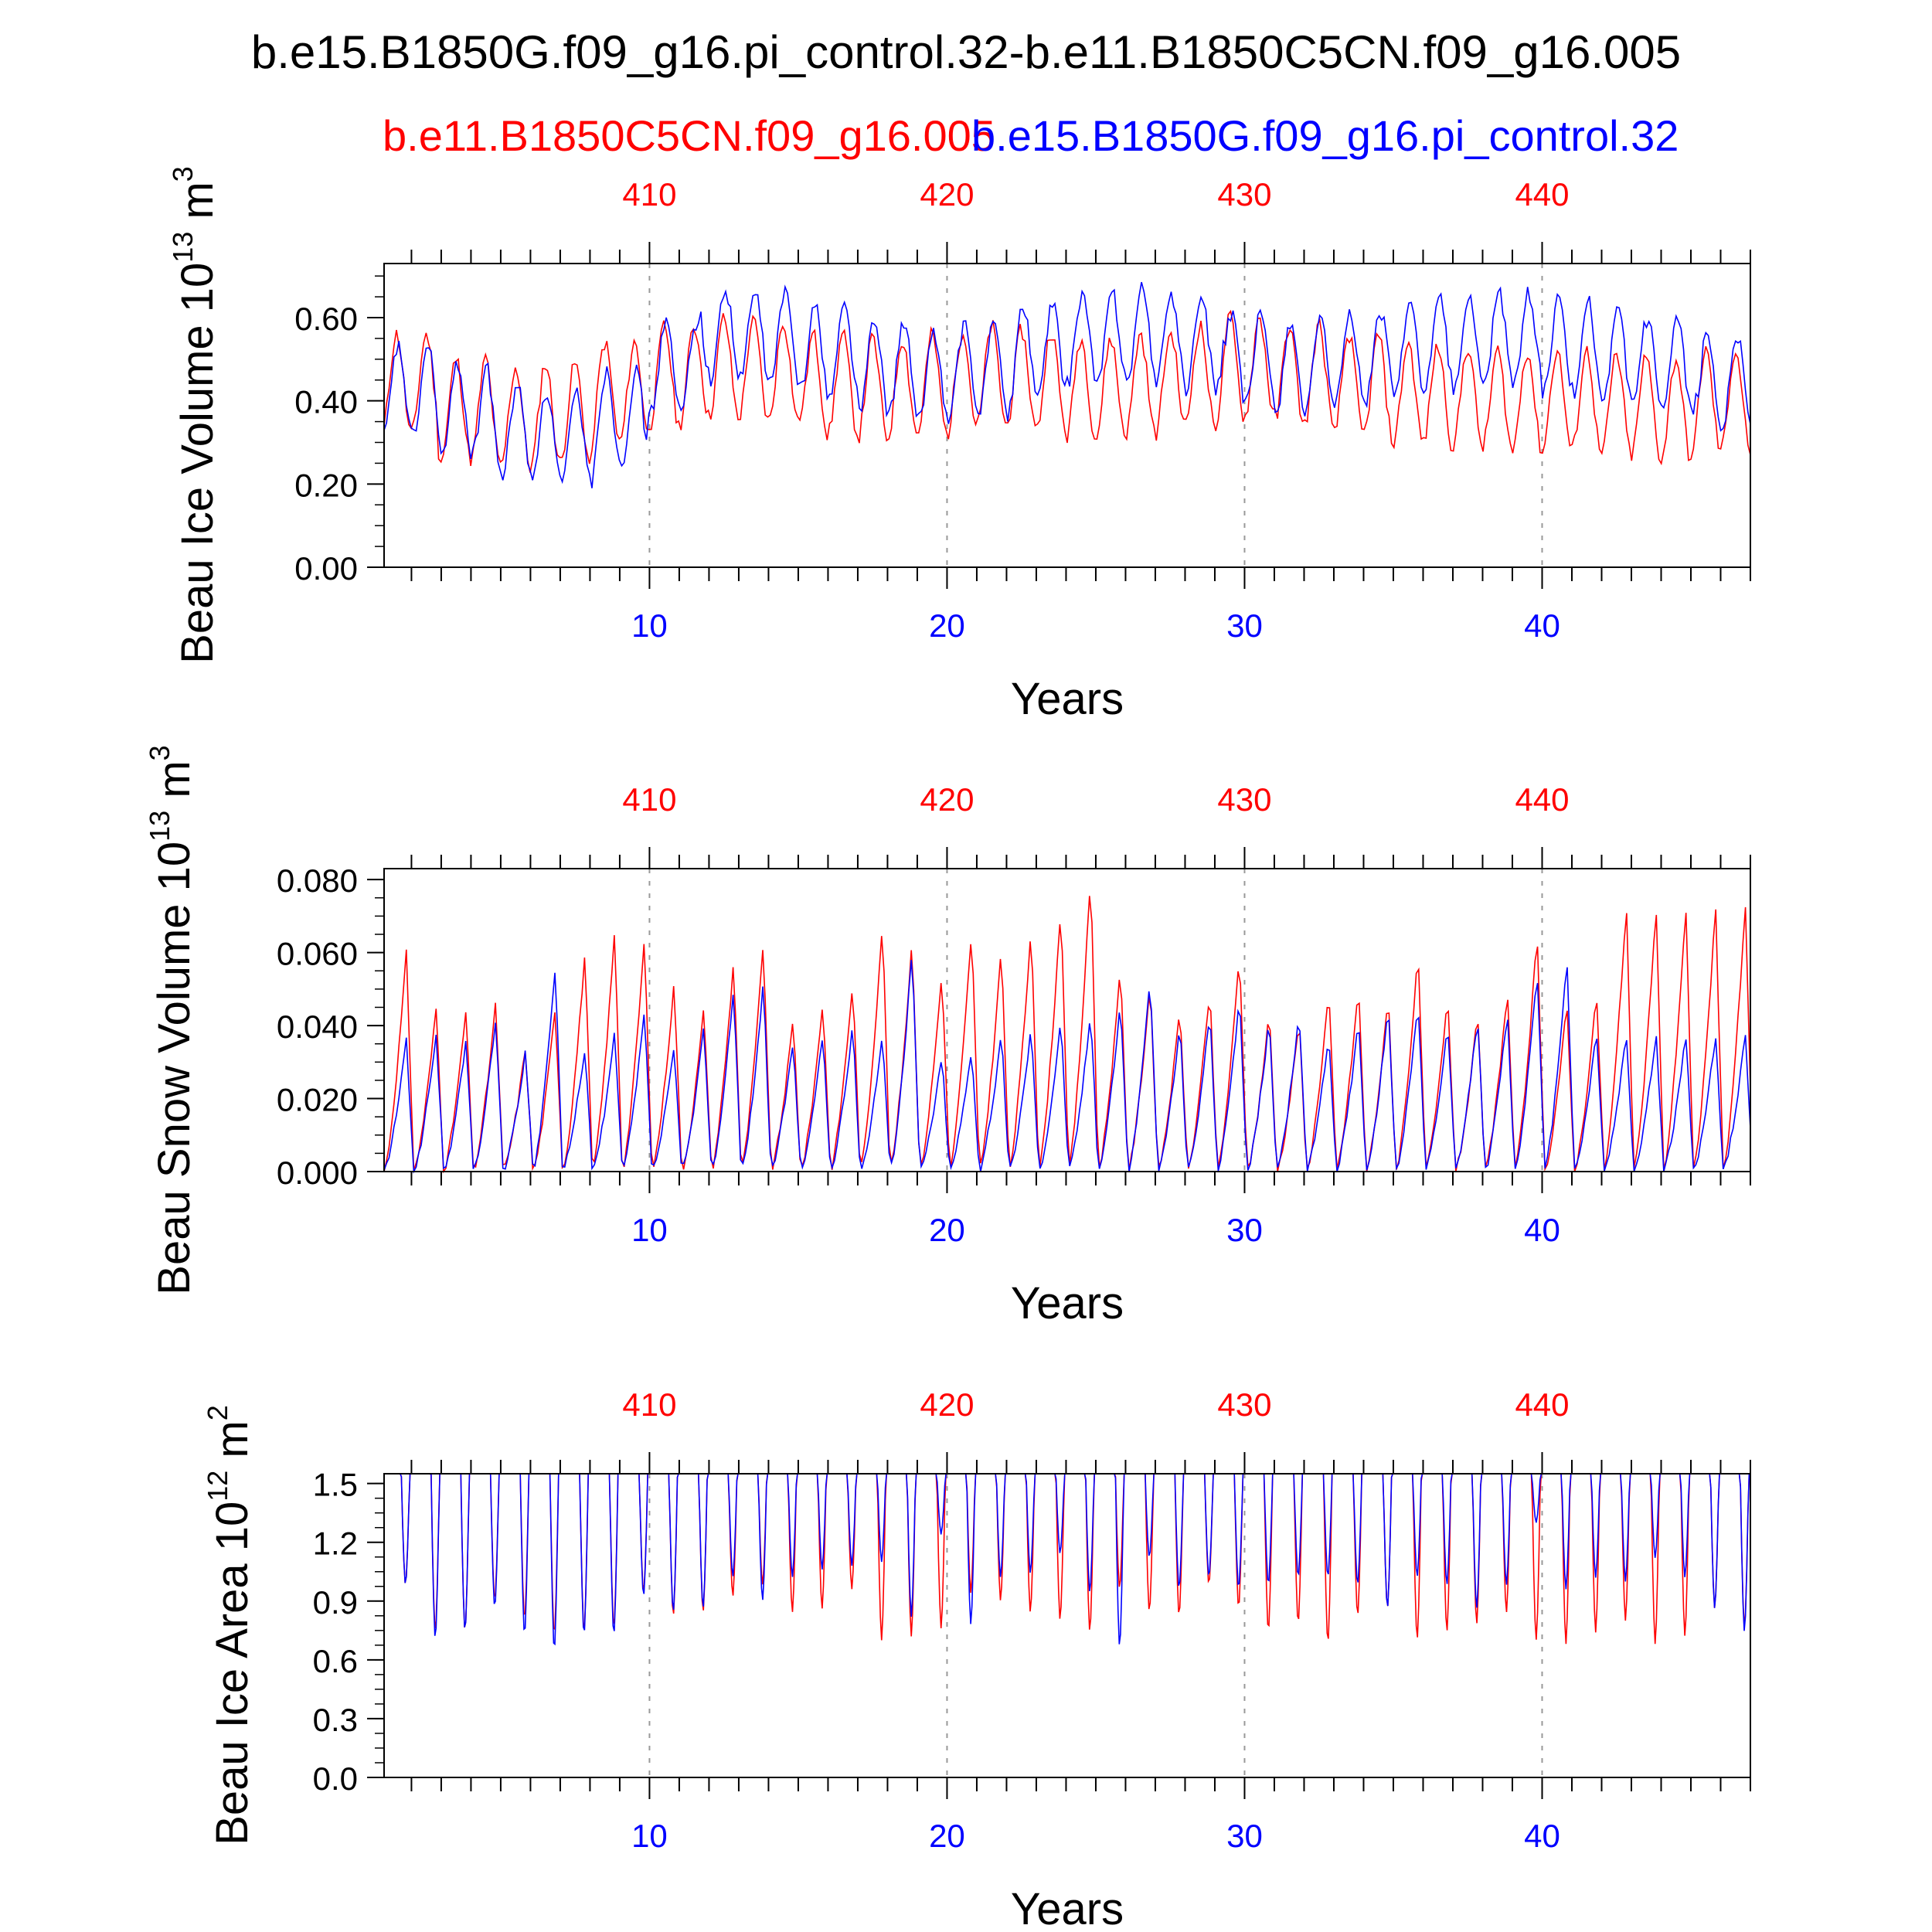 This screenshot has width=1932, height=1932. What do you see at coordinates (317, 1173) in the screenshot?
I see `y-tick-label: 0.000` at bounding box center [317, 1173].